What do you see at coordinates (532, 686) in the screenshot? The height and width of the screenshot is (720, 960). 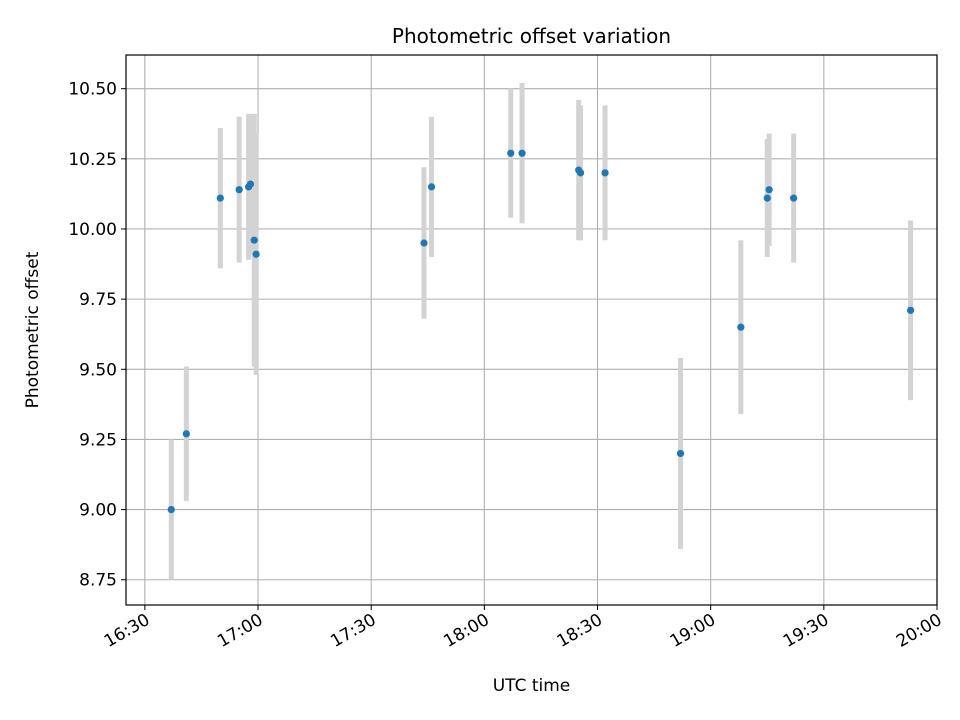 I see `x-axis-label: UTC time` at bounding box center [532, 686].